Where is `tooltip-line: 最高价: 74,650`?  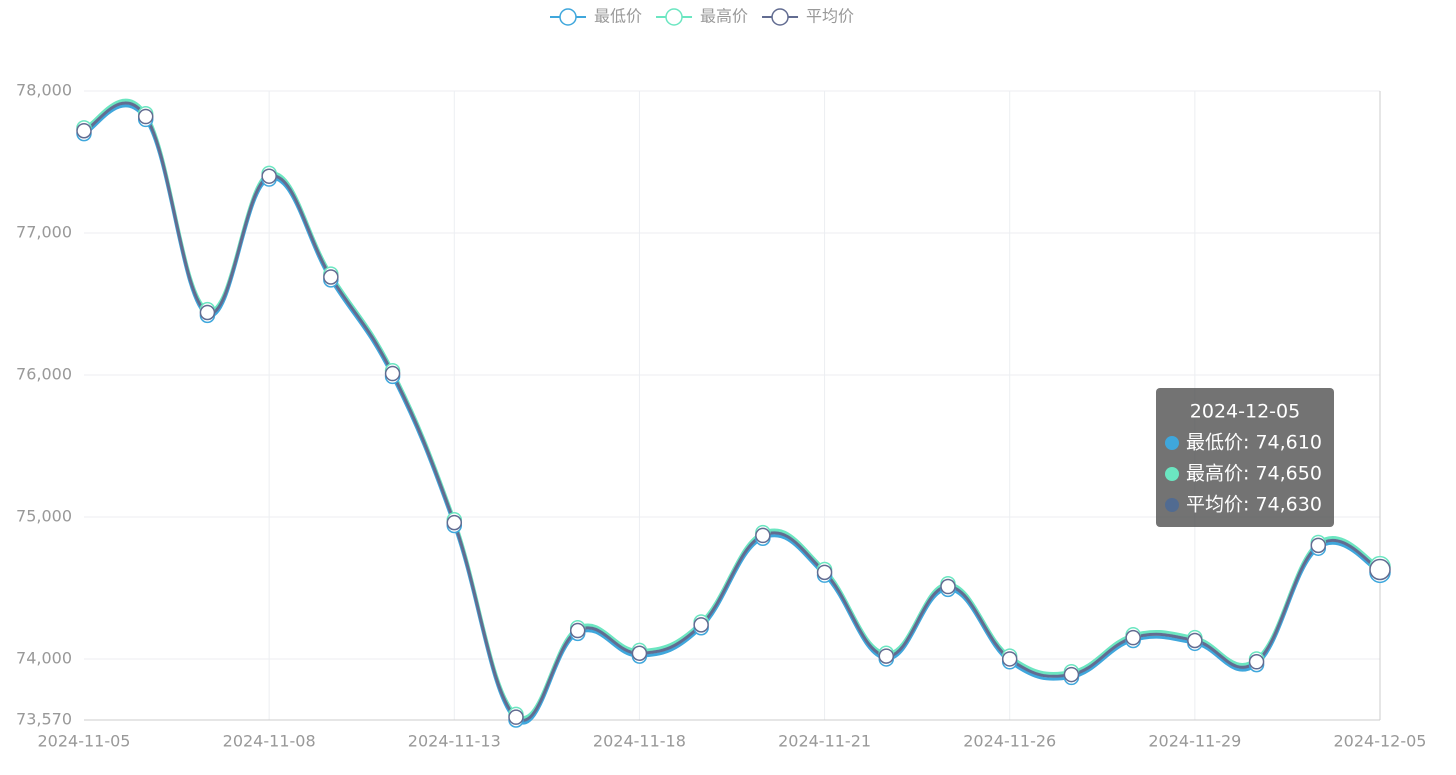
tooltip-line: 最高价: 74,650 is located at coordinates (1254, 474).